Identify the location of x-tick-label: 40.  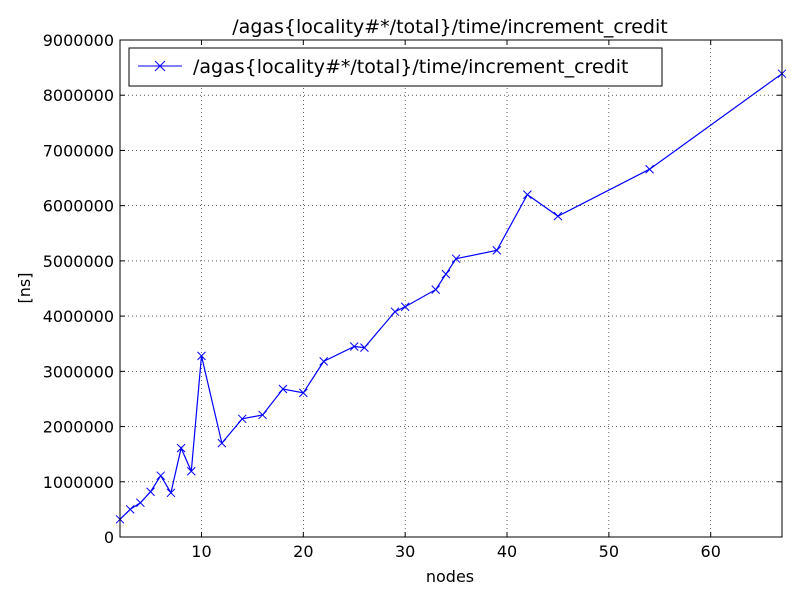
(507, 551).